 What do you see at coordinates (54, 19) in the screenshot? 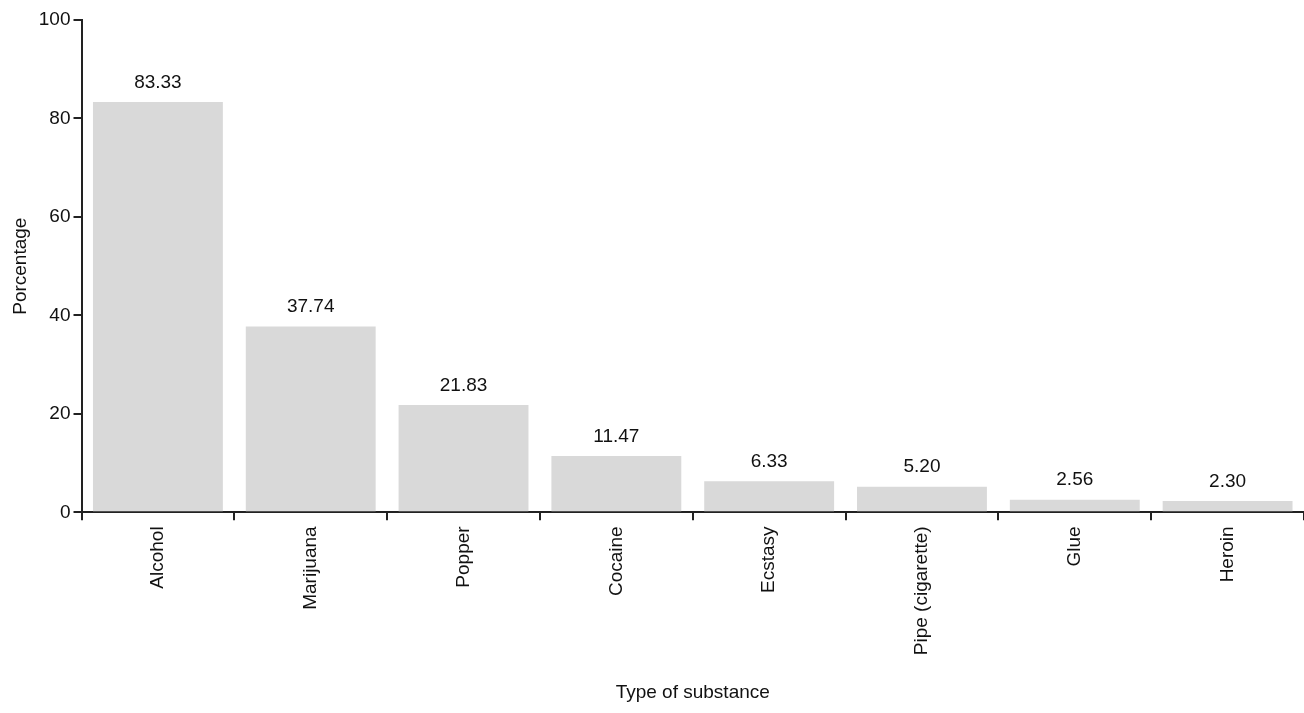
I see `y-tick-label: 100` at bounding box center [54, 19].